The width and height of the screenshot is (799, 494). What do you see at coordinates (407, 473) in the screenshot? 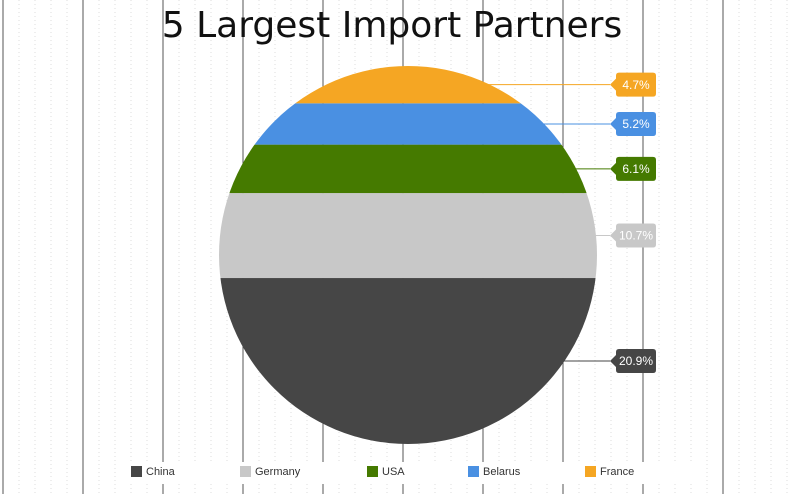
I see `legend-bg` at bounding box center [407, 473].